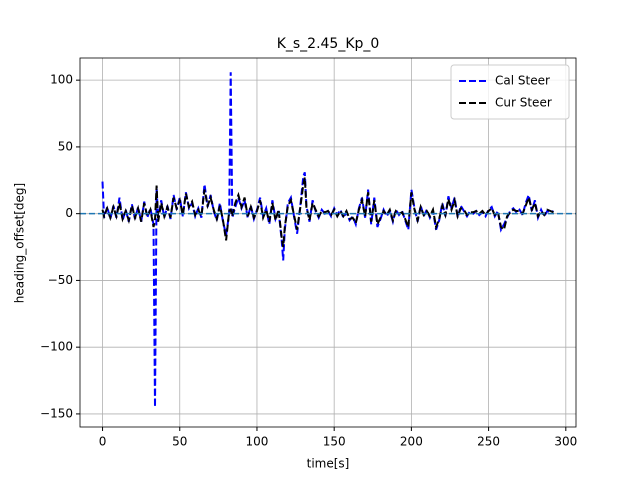 Image resolution: width=640 pixels, height=484 pixels. Describe the element at coordinates (523, 103) in the screenshot. I see `legend-label: Cur Steer` at that location.